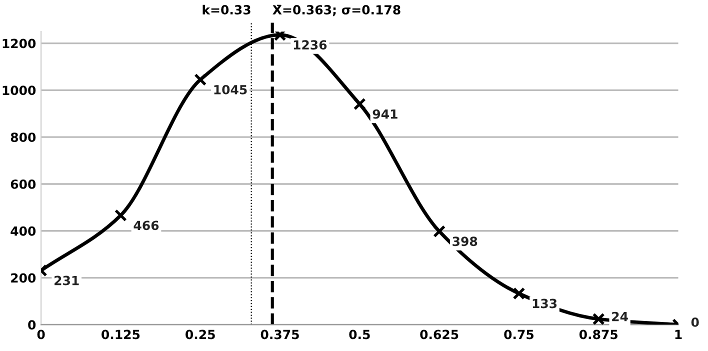 The height and width of the screenshot is (351, 708). Describe the element at coordinates (23, 278) in the screenshot. I see `y-tick-label: 200` at that location.